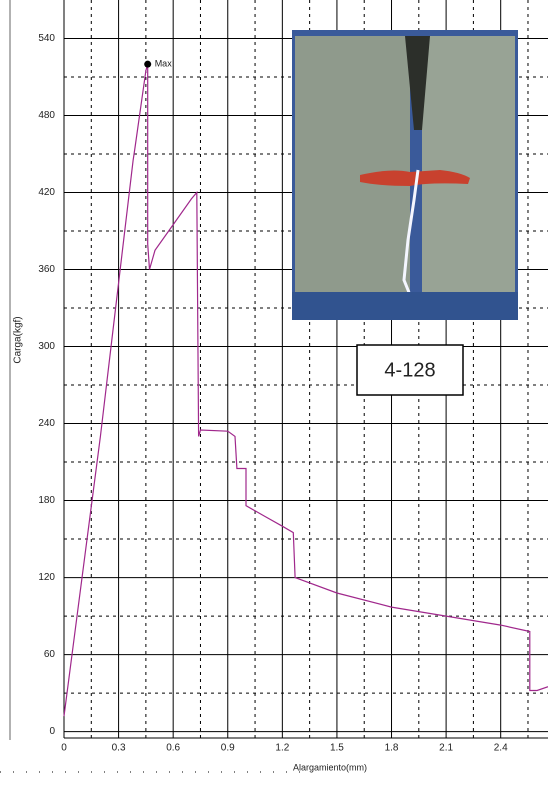 This screenshot has height=785, width=548. Describe the element at coordinates (46, 346) in the screenshot. I see `y-tick-label: 300` at that location.